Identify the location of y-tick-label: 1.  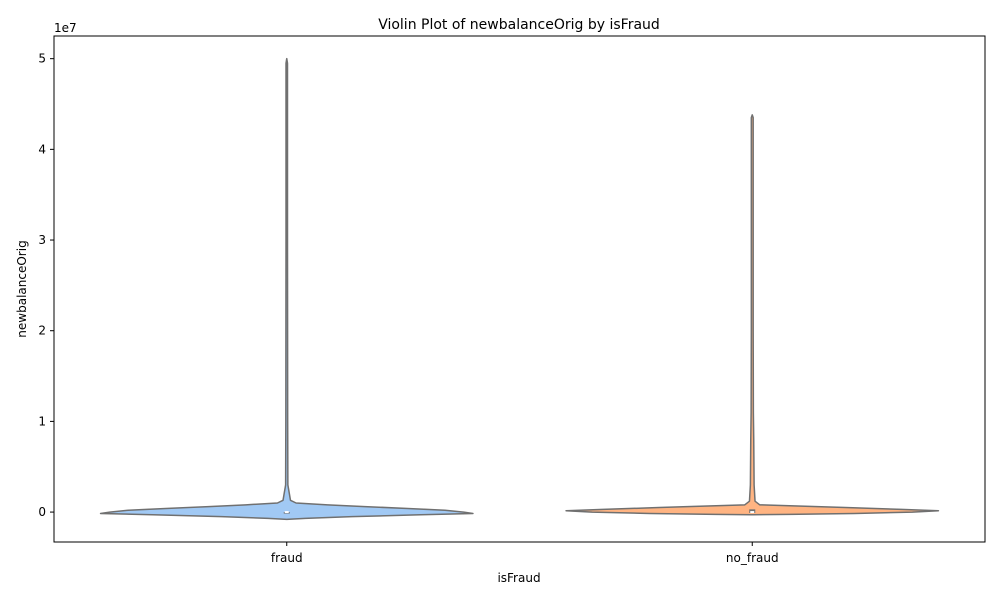
(42, 421).